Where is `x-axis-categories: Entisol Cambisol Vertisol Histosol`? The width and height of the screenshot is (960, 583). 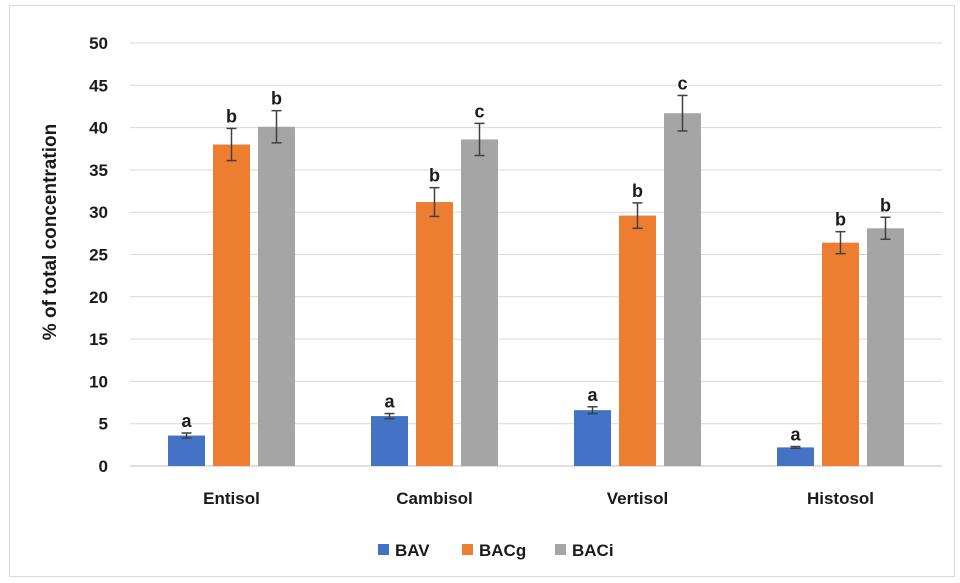 x-axis-categories: Entisol Cambisol Vertisol Histosol is located at coordinates (538, 498).